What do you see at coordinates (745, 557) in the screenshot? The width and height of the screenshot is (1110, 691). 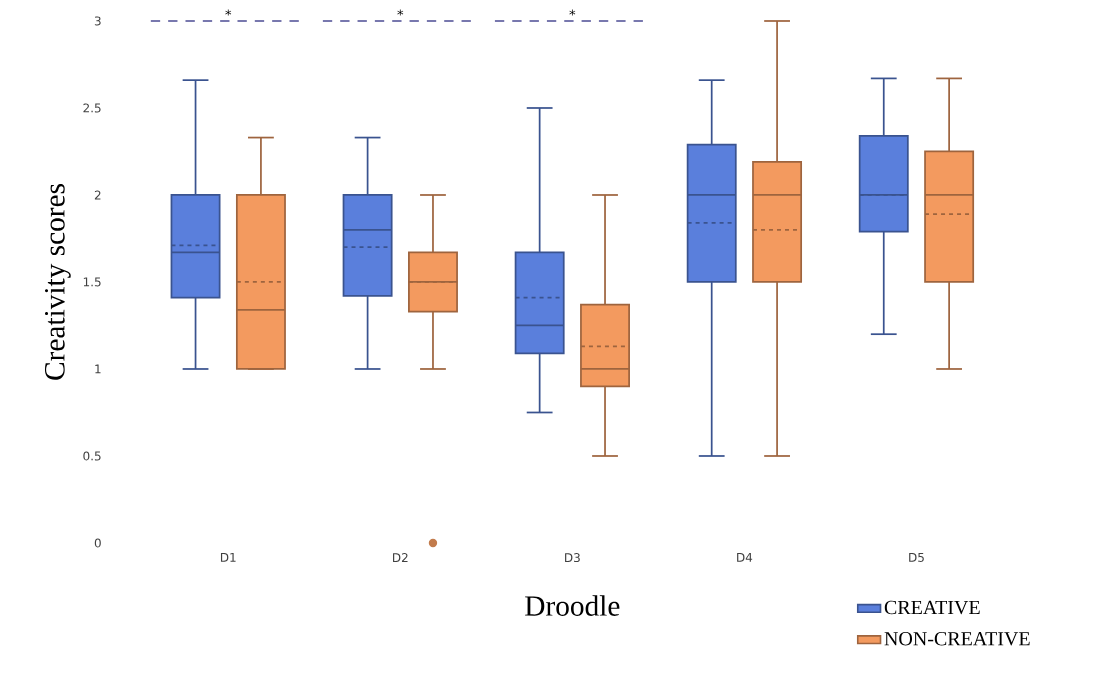 I see `x-tick-label: D4` at bounding box center [745, 557].